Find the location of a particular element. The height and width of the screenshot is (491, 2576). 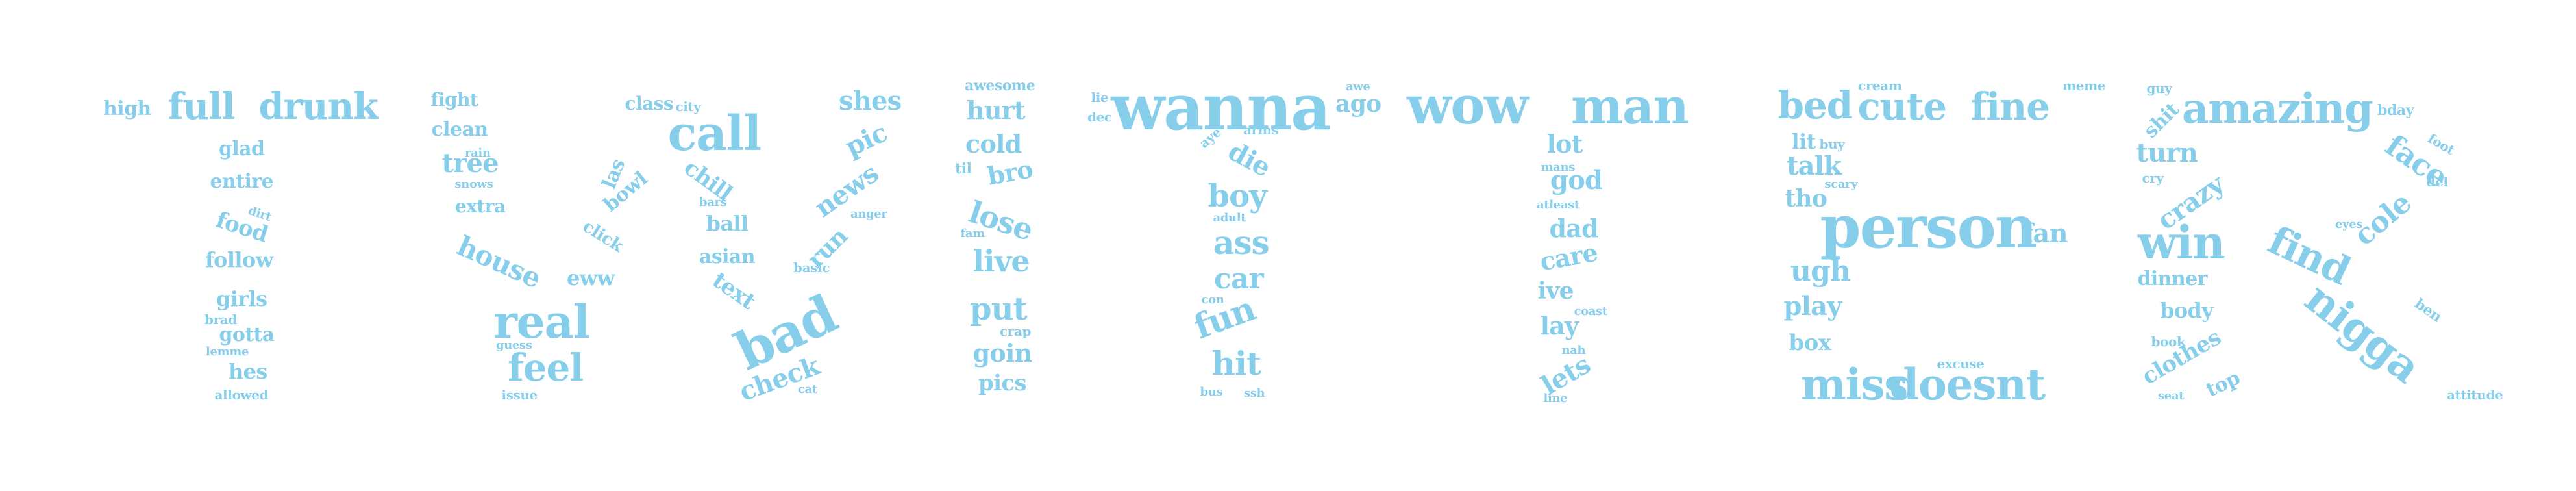

cloud-word-ball: ball is located at coordinates (727, 223).